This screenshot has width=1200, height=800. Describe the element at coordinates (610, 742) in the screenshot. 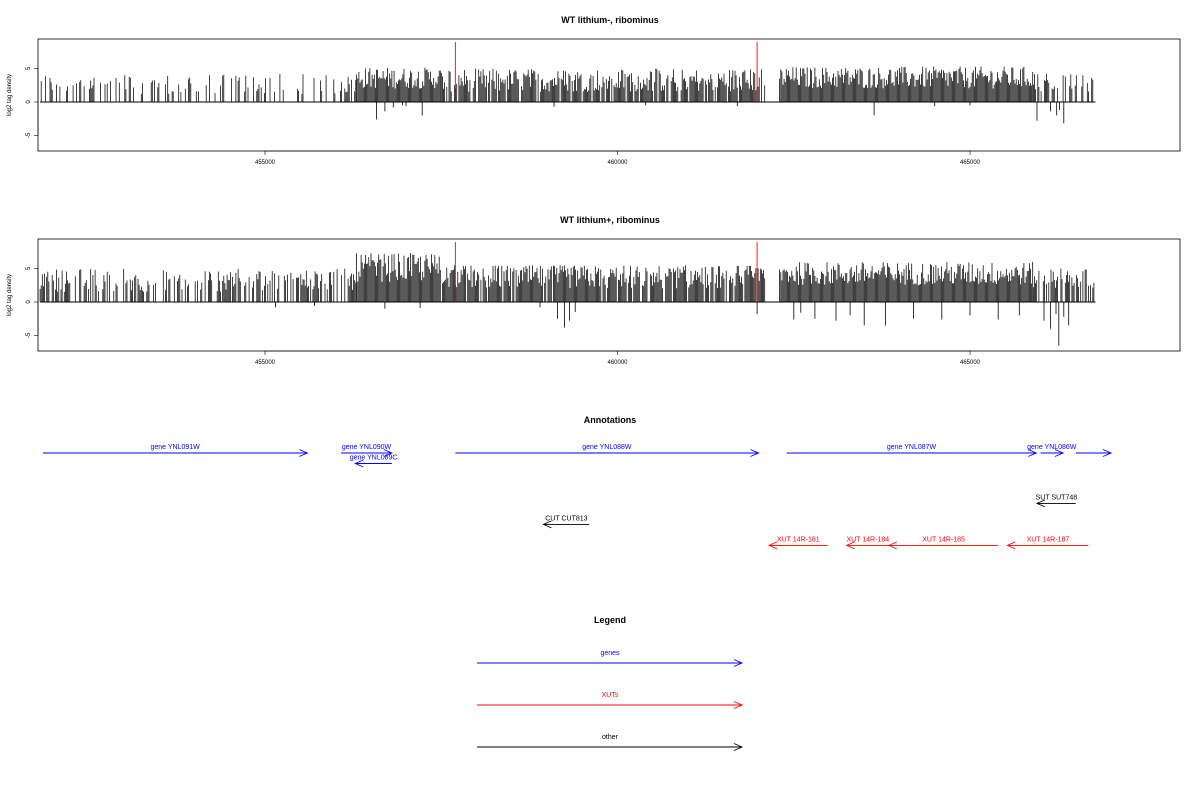

I see `legend-item: other` at that location.